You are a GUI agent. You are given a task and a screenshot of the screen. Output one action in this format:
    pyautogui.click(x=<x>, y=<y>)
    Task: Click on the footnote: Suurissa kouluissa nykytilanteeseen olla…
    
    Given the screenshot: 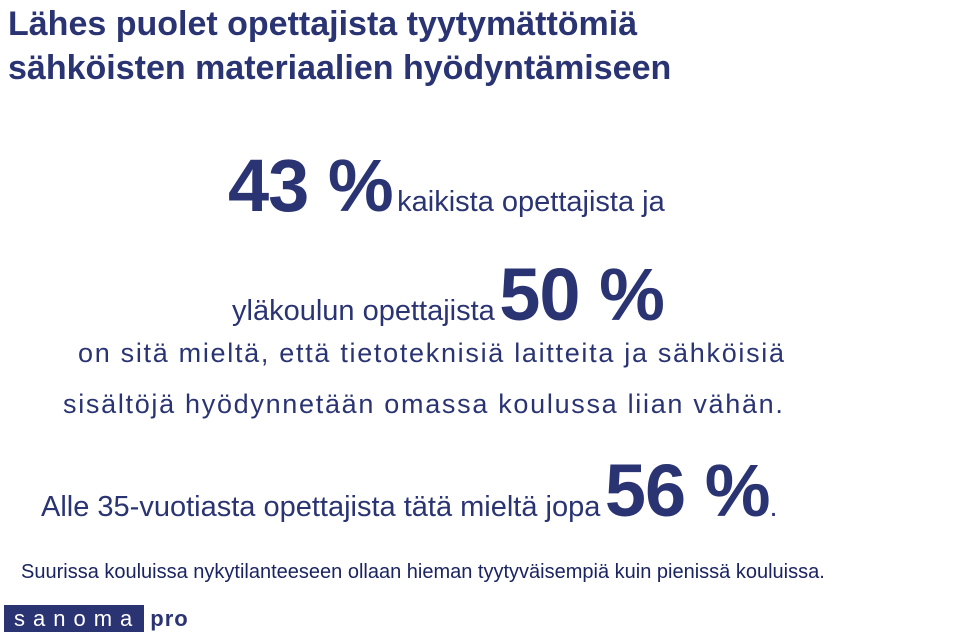 What is the action you would take?
    pyautogui.click(x=423, y=572)
    